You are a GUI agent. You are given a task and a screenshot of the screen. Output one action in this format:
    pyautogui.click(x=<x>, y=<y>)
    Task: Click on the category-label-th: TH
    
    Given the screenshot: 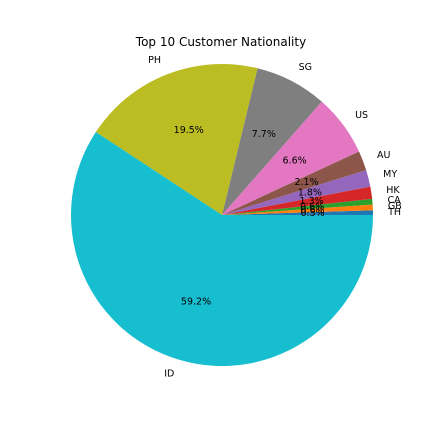 What is the action you would take?
    pyautogui.click(x=394, y=212)
    